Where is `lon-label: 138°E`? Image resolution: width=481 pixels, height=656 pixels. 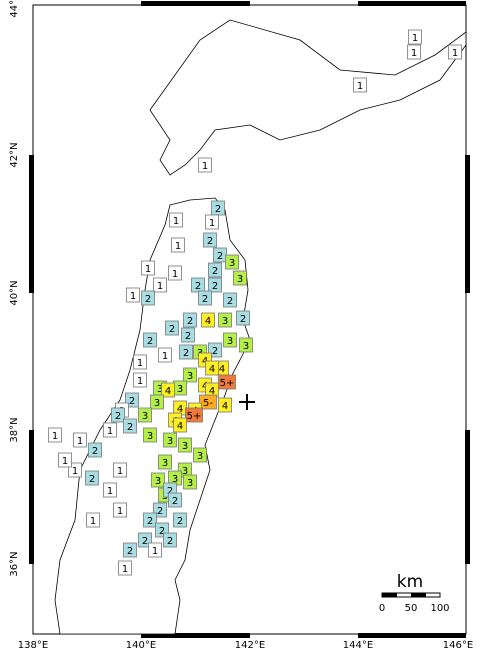
lon-label: 138°E is located at coordinates (33, 645).